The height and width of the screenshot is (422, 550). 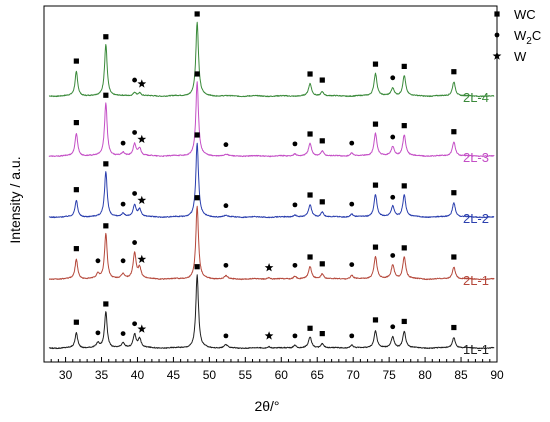 I want to click on x-tick-label: 35, so click(x=102, y=375).